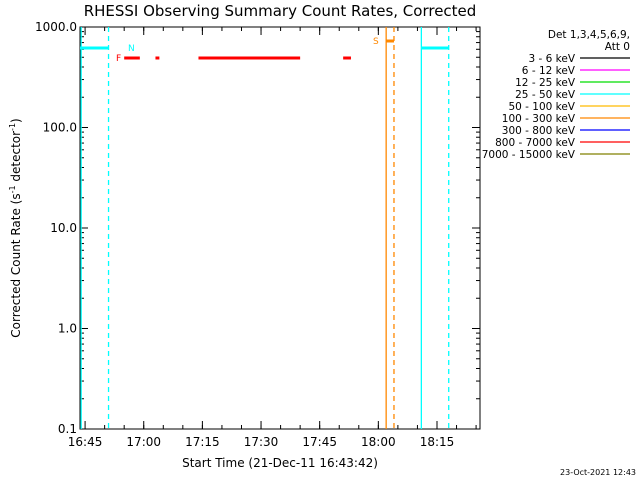 This screenshot has height=480, width=640. What do you see at coordinates (143, 442) in the screenshot?
I see `x-tick-label: 17:00` at bounding box center [143, 442].